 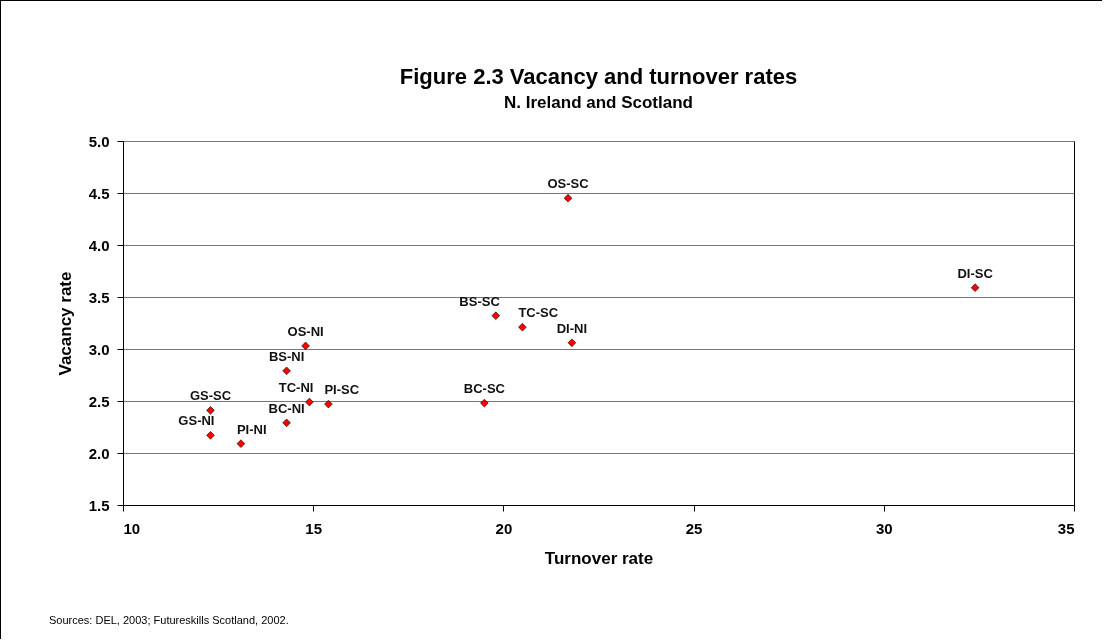 I want to click on source-note: Sources: DEL, 2003; Futureskills Scotland, 2002., so click(x=169, y=620).